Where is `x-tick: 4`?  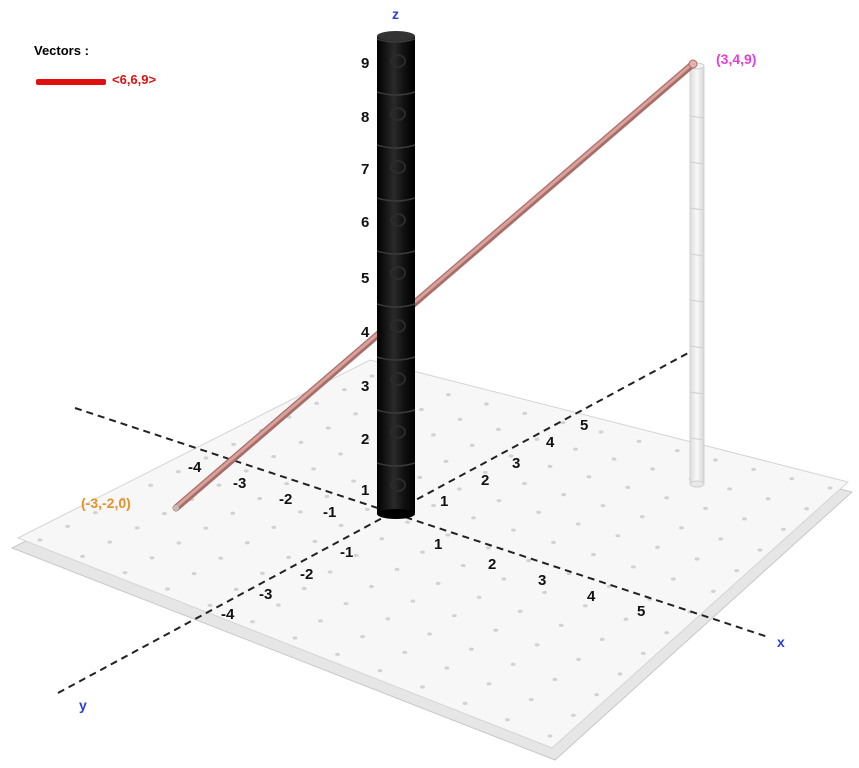
x-tick: 4 is located at coordinates (591, 596).